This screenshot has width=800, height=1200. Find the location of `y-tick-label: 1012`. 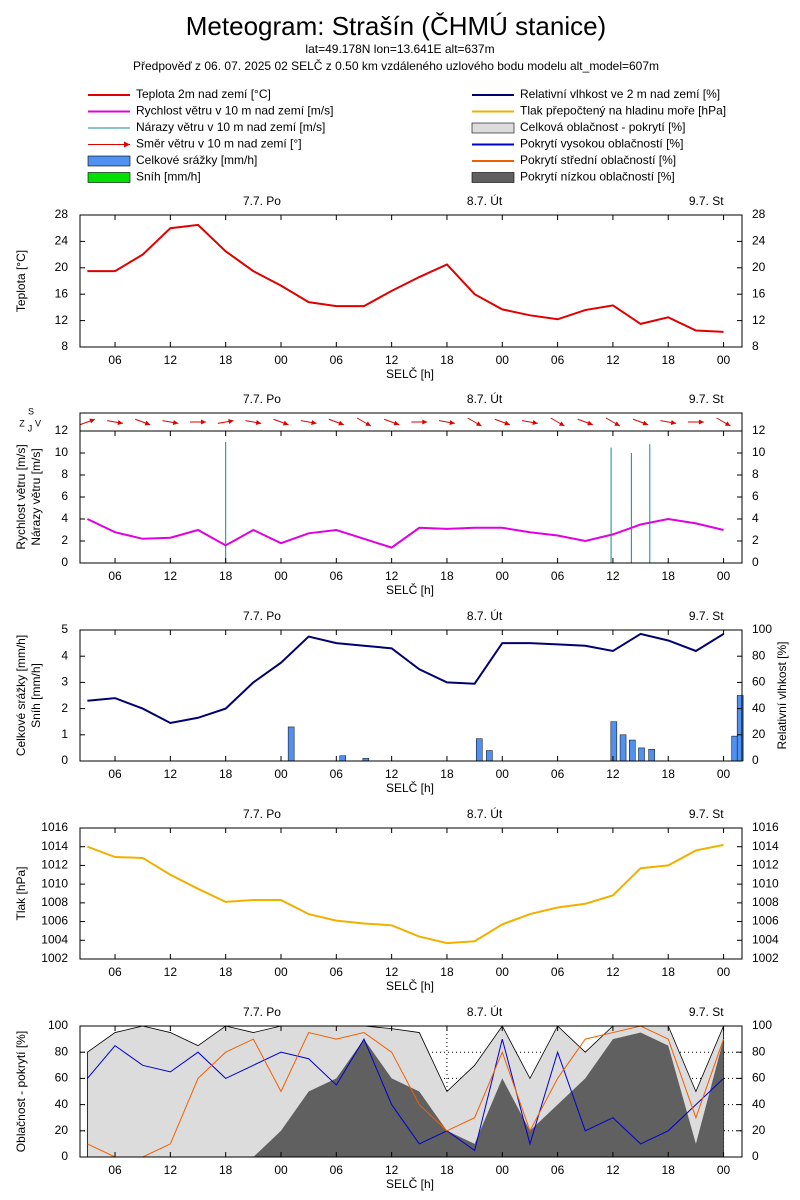

y-tick-label: 1012 is located at coordinates (54, 865).